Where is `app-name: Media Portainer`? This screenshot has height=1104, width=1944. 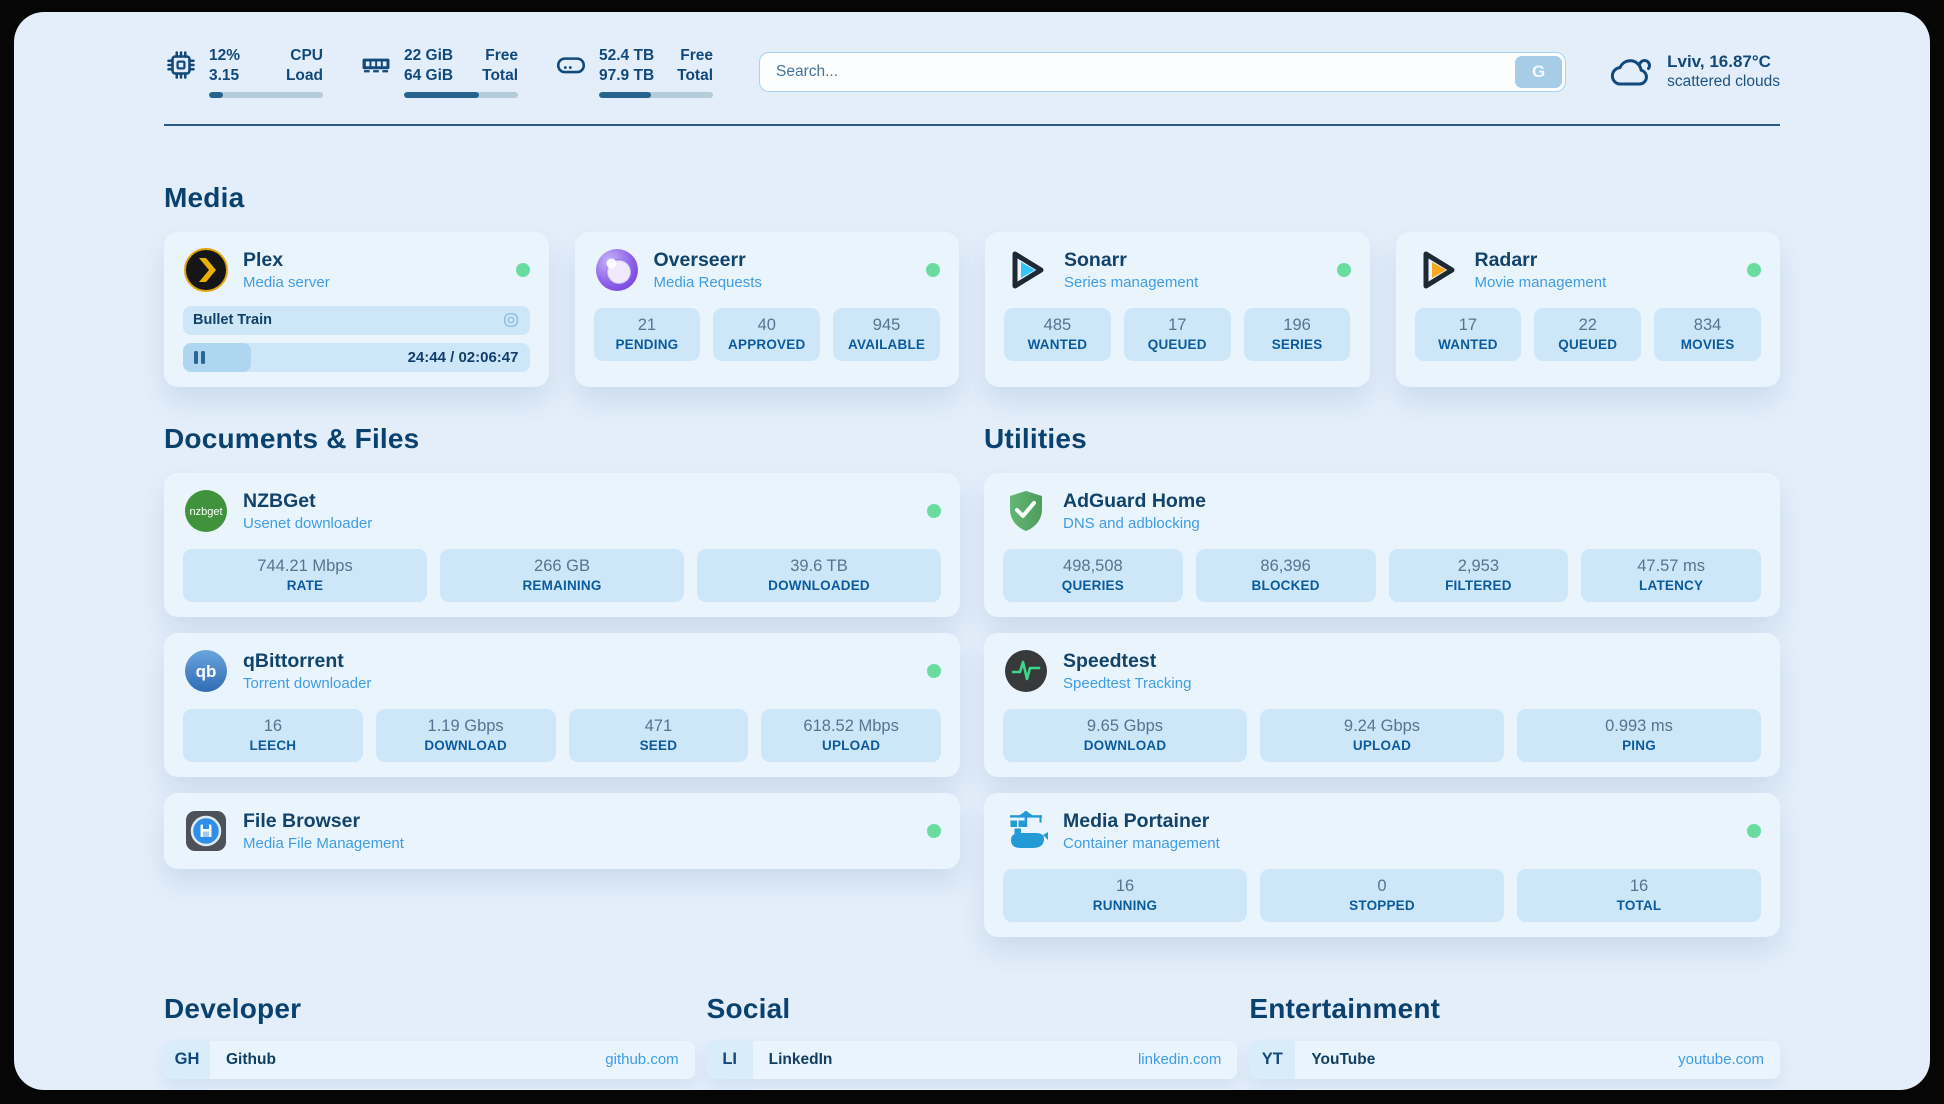 app-name: Media Portainer is located at coordinates (1136, 820).